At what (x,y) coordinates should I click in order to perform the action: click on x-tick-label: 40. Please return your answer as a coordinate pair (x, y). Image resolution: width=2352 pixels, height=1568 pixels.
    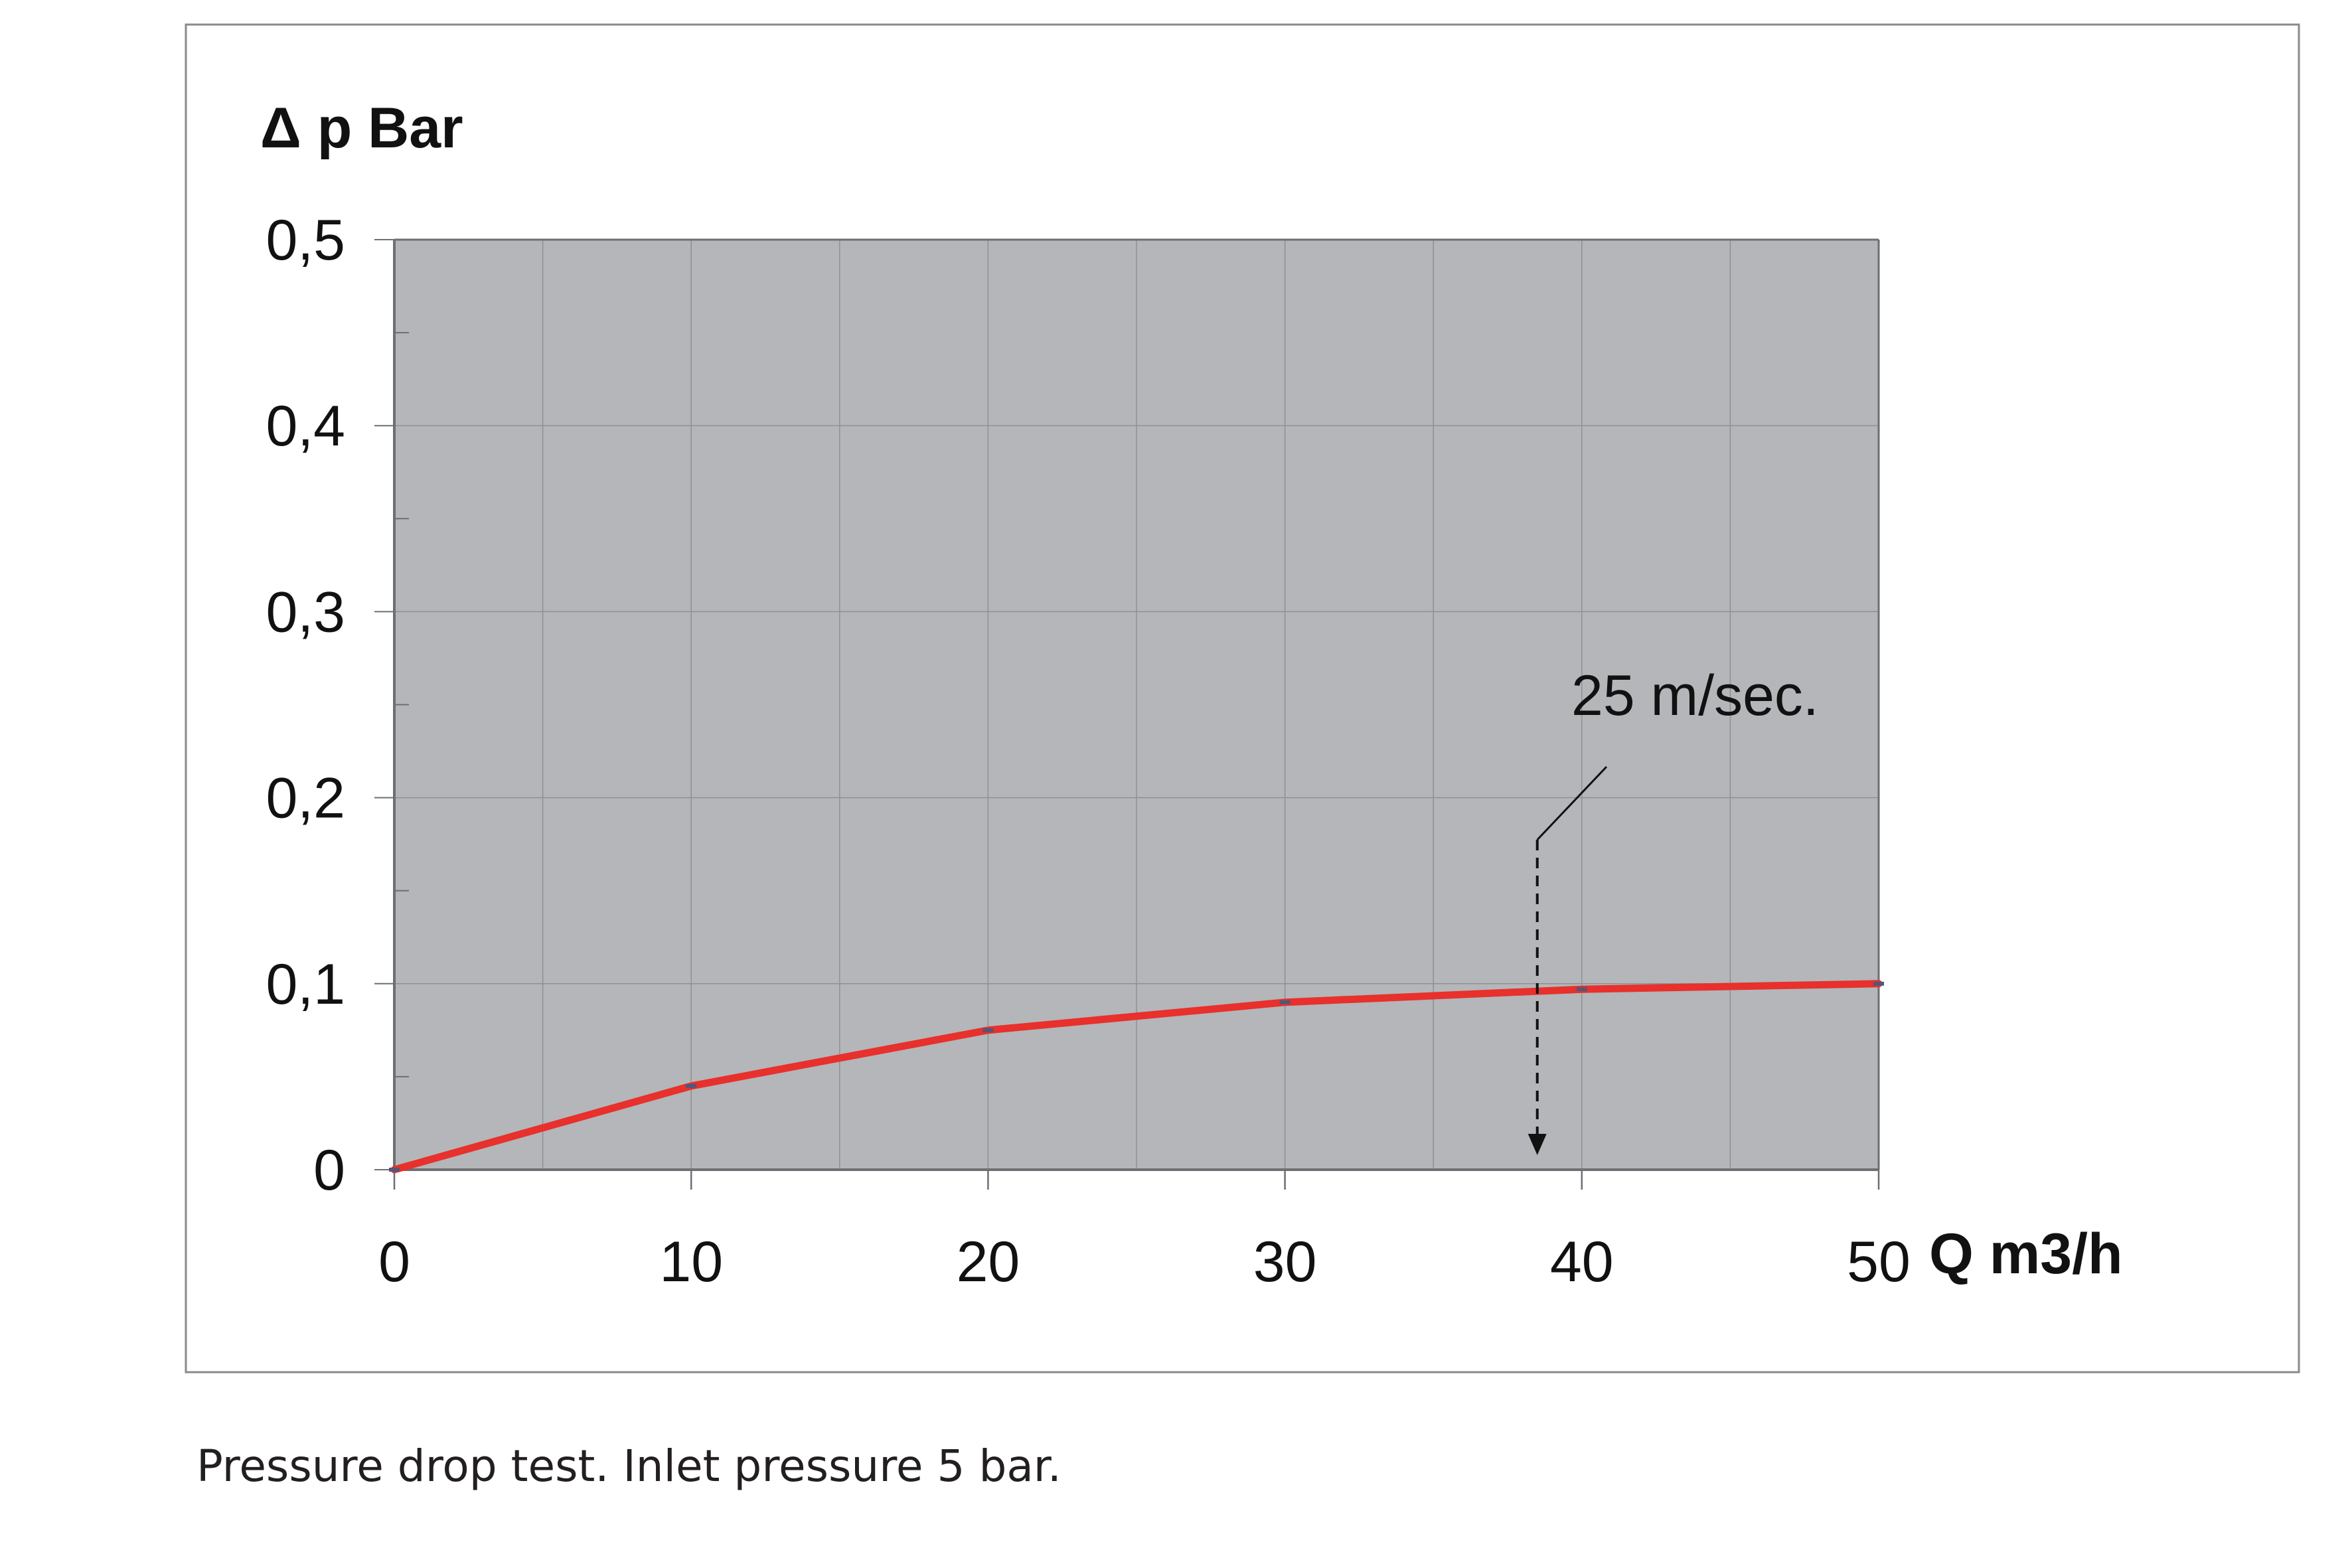
    Looking at the image, I should click on (1582, 1262).